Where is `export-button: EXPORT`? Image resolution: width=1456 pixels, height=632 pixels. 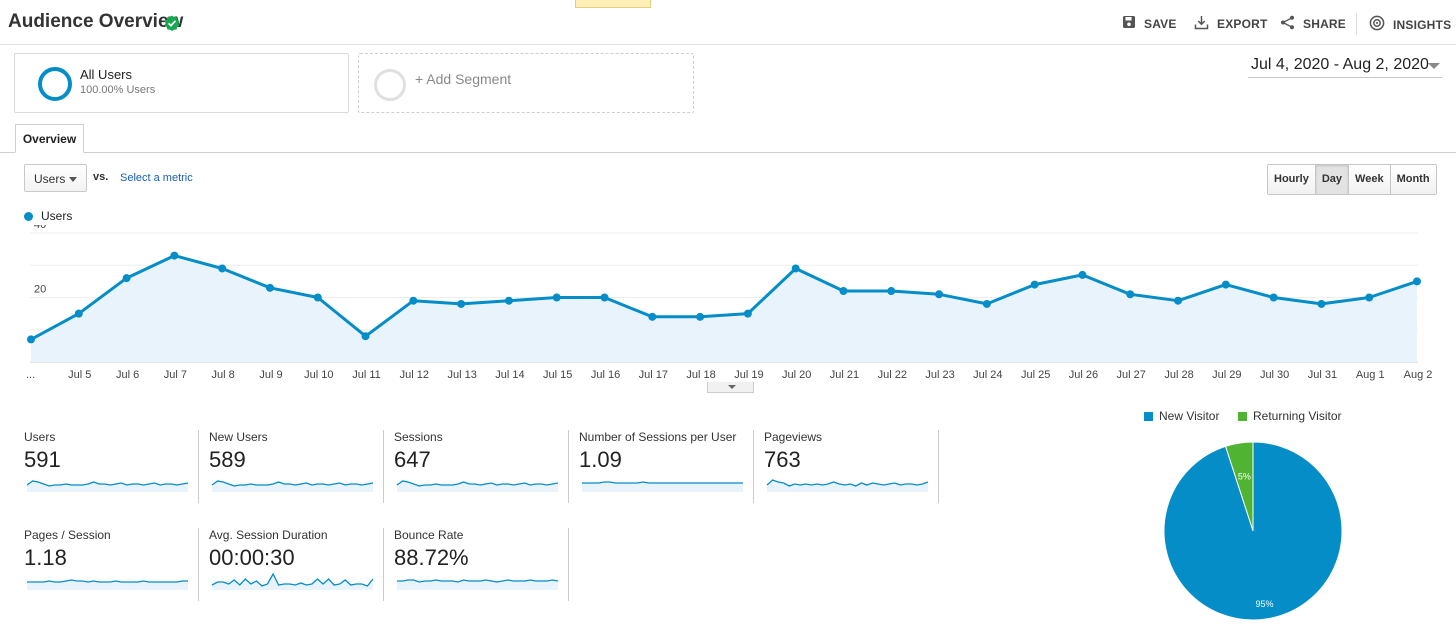 export-button: EXPORT is located at coordinates (1231, 24).